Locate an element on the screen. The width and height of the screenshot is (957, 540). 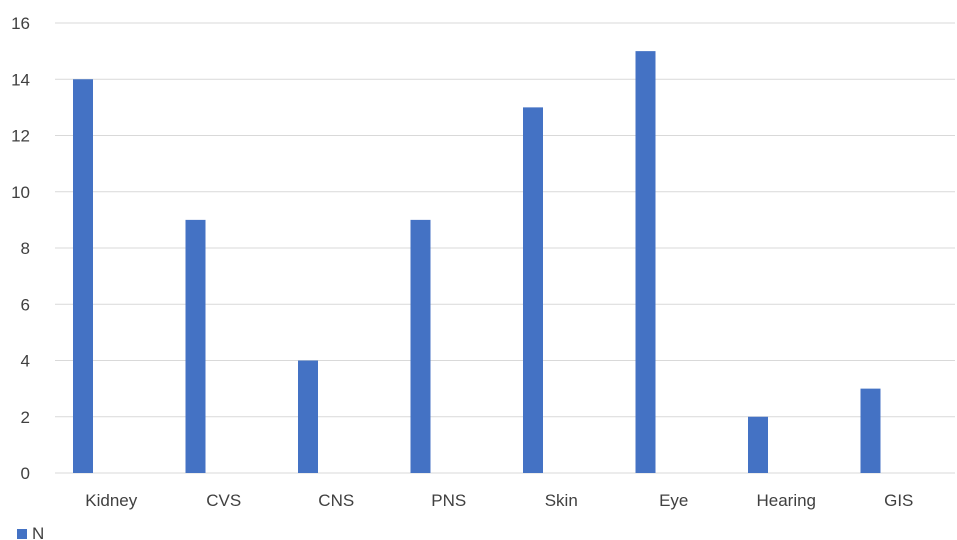
bar-hearing is located at coordinates (758, 444).